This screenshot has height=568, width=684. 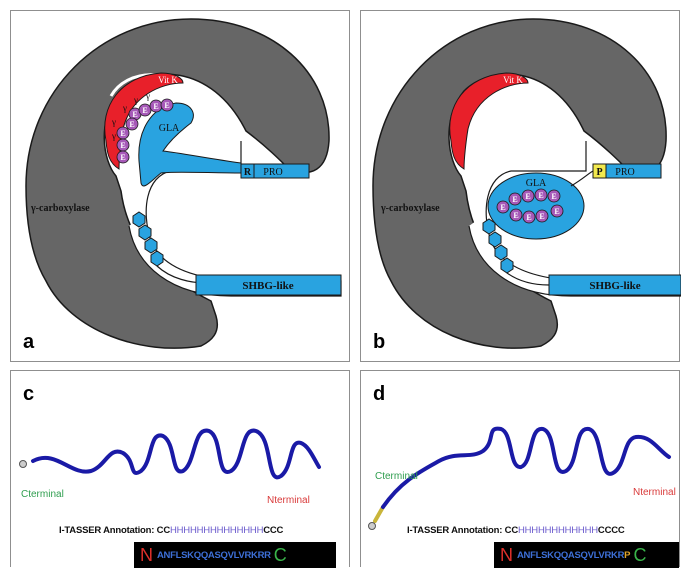 What do you see at coordinates (29, 342) in the screenshot?
I see `panel-label-a: a` at bounding box center [29, 342].